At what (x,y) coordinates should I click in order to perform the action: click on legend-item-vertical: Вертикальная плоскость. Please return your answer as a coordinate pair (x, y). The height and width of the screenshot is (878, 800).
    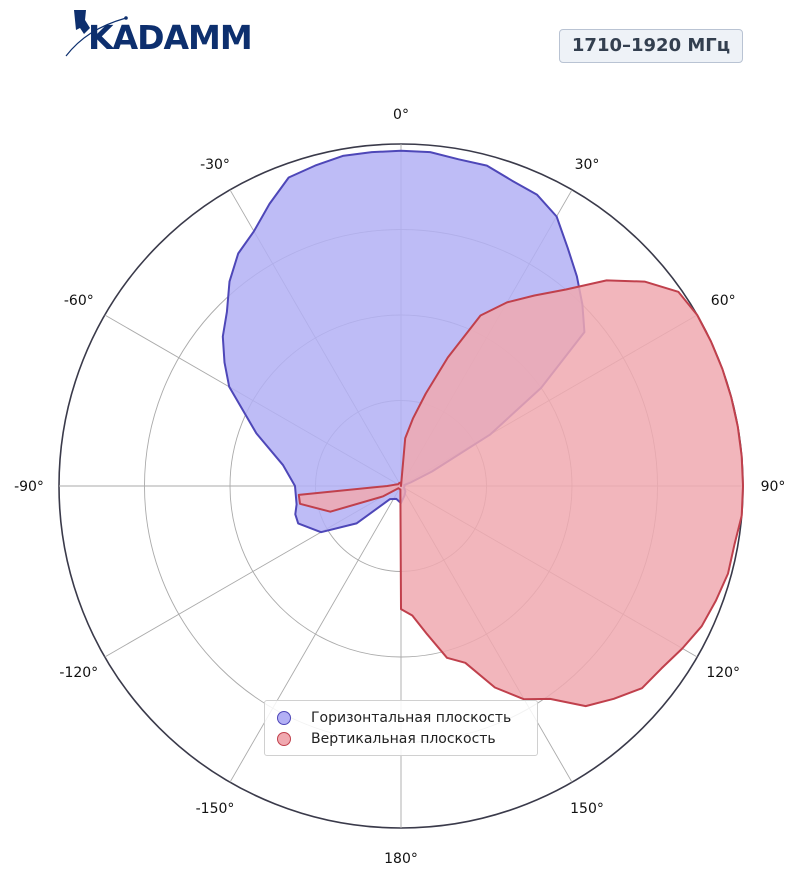
    Looking at the image, I should click on (407, 738).